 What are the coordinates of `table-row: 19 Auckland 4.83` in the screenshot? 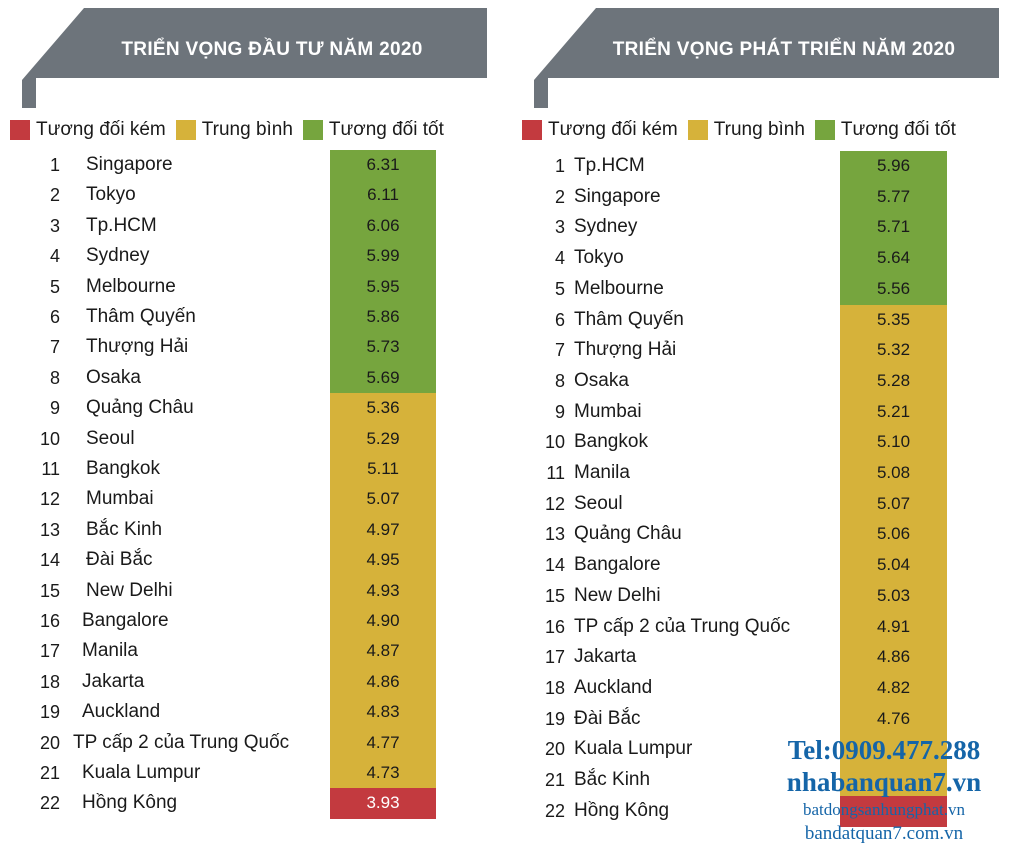 It's located at (250, 713).